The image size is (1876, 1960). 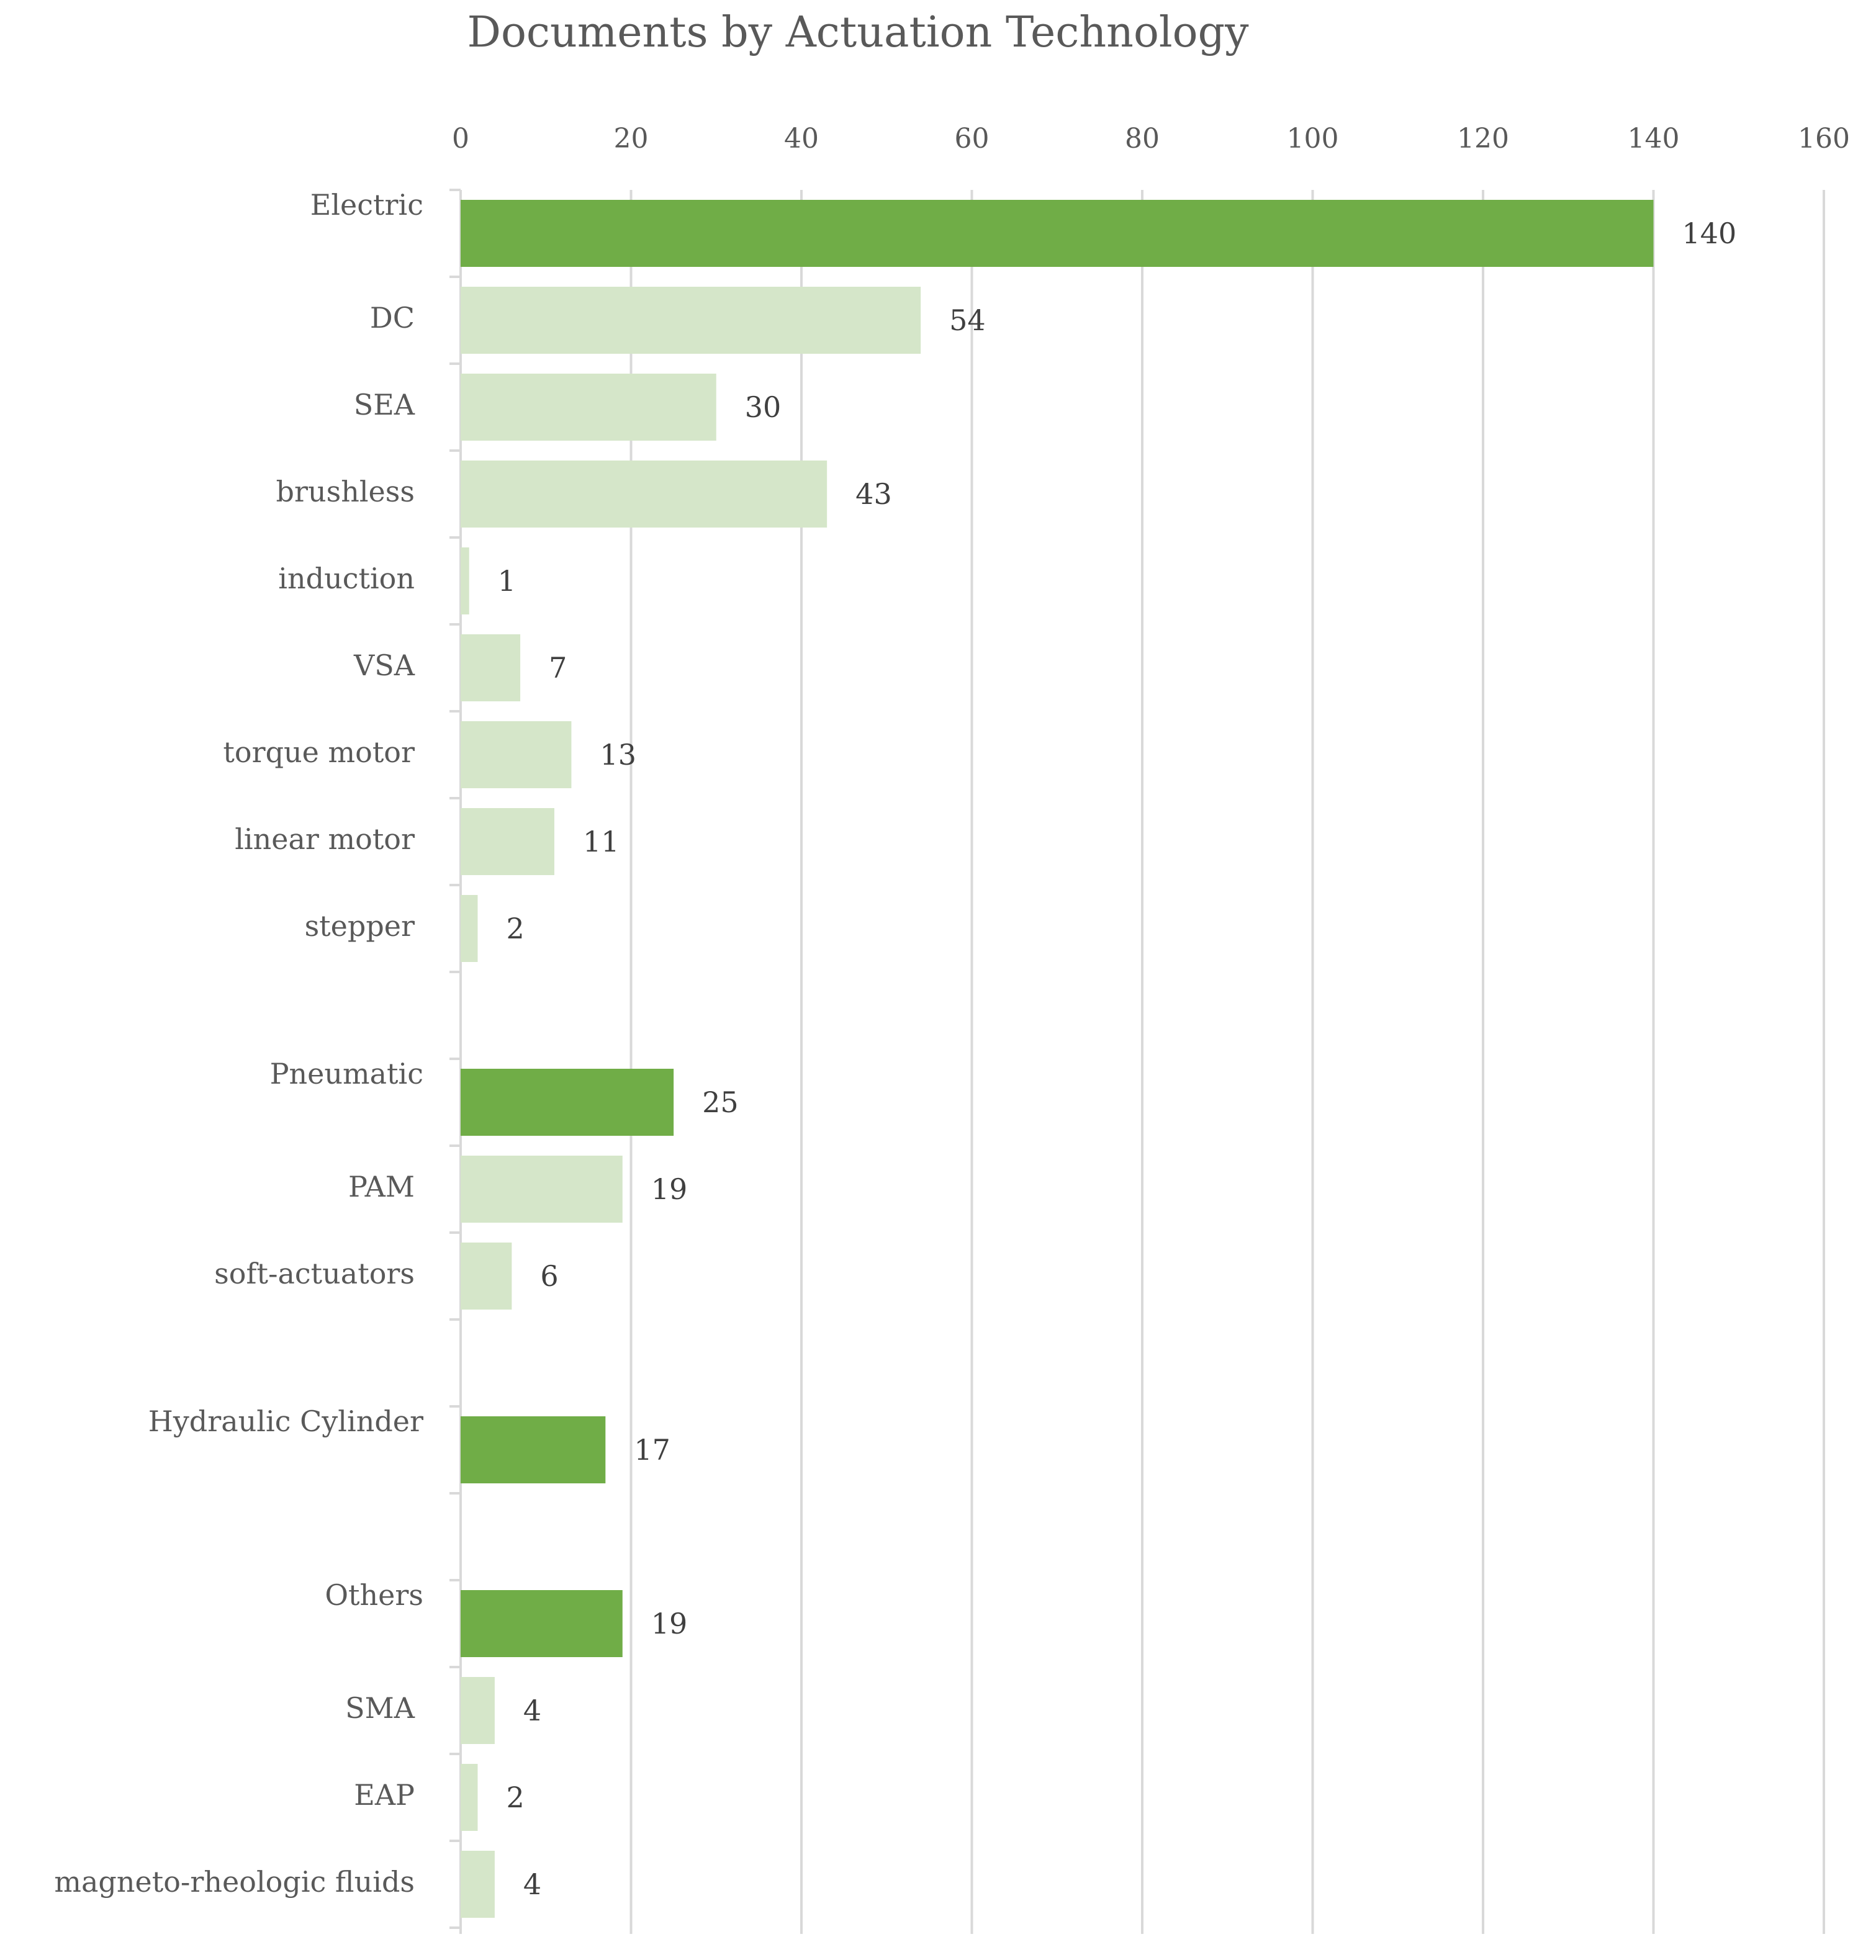 What do you see at coordinates (1824, 139) in the screenshot?
I see `x-tick-label: 160` at bounding box center [1824, 139].